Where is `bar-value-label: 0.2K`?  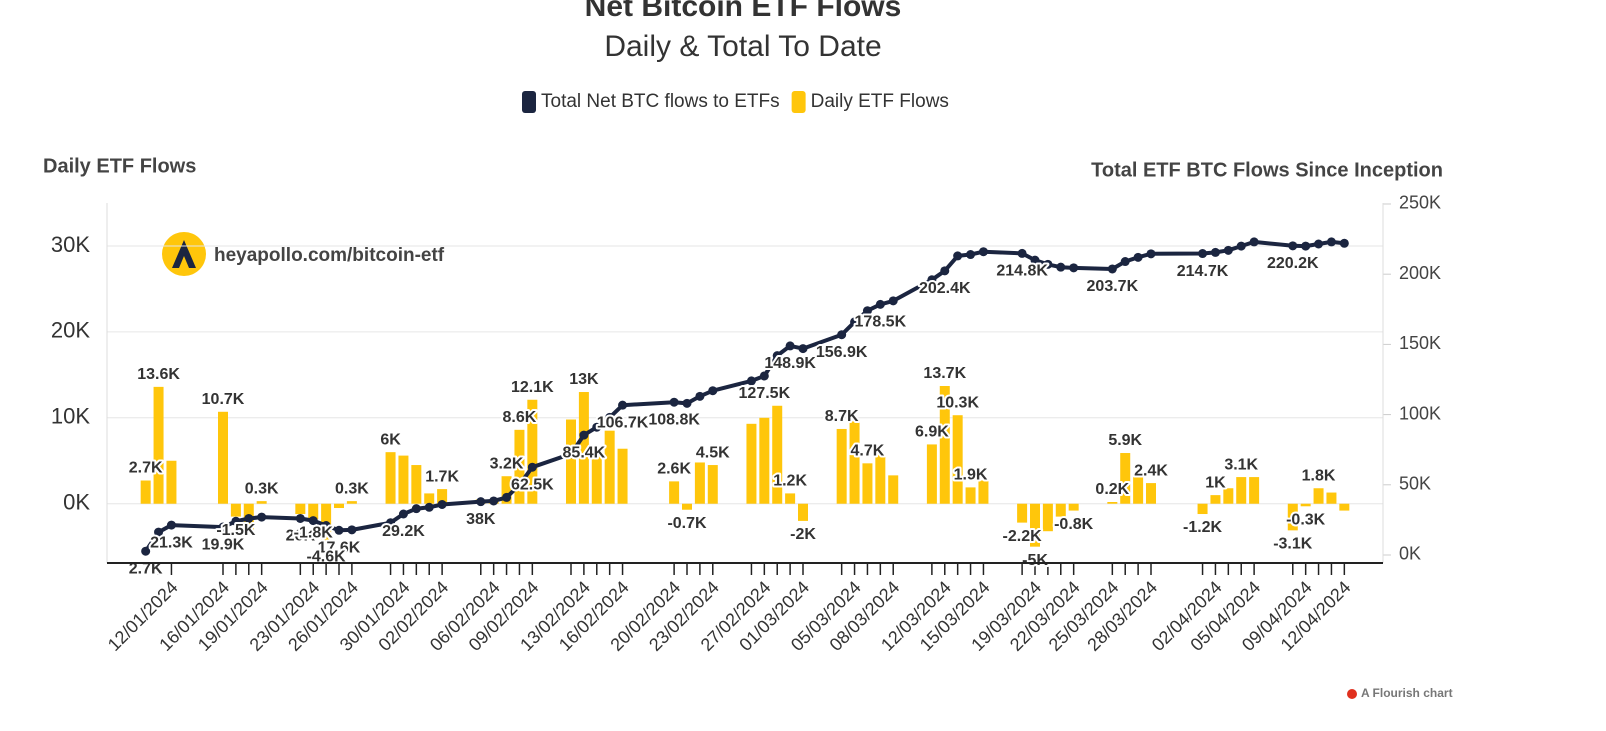
bar-value-label: 0.2K is located at coordinates (1112, 489).